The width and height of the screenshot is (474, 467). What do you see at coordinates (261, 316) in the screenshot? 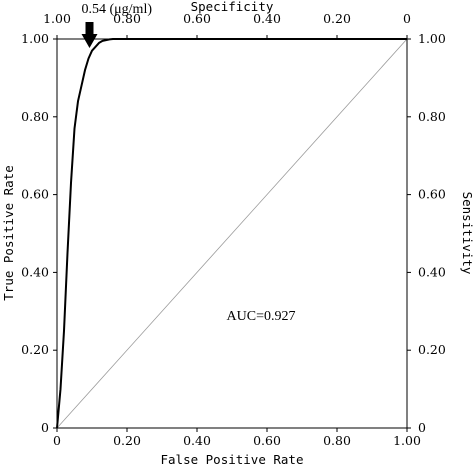
I see `auc-label: AUC=0.927` at bounding box center [261, 316].